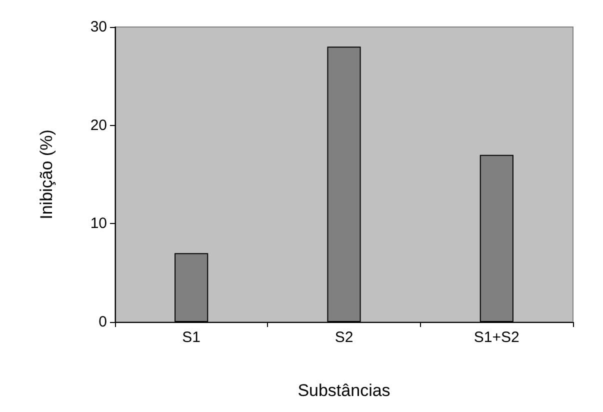 This screenshot has height=412, width=603. What do you see at coordinates (497, 337) in the screenshot?
I see `x-tick-label: S1+S2` at bounding box center [497, 337].